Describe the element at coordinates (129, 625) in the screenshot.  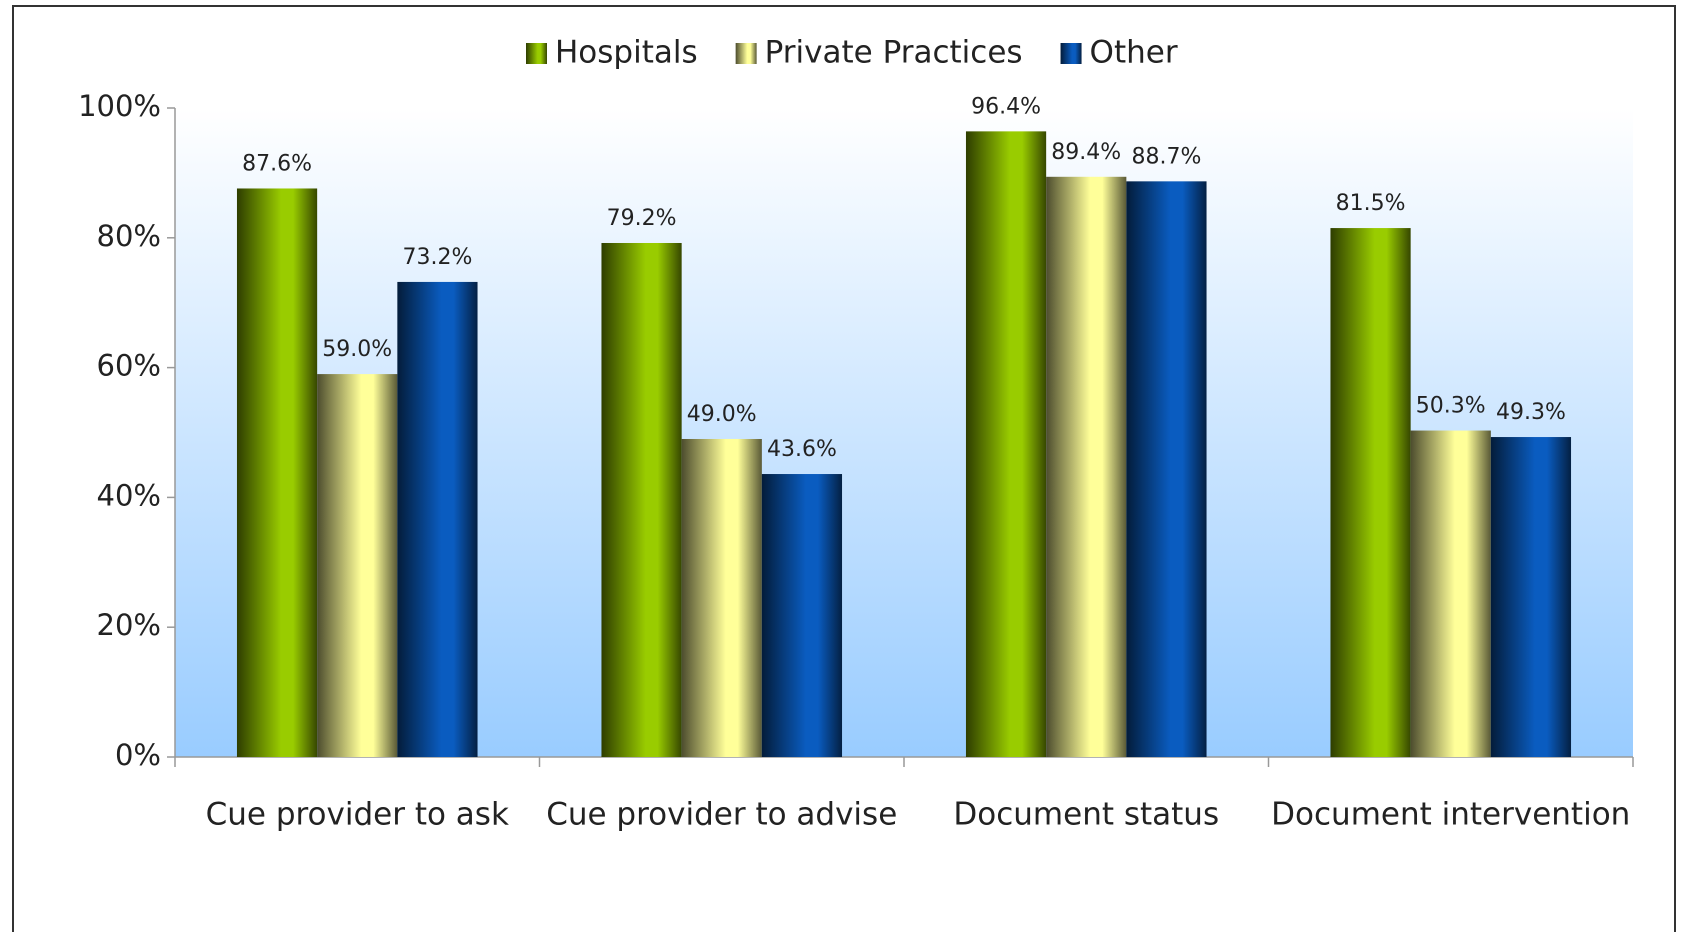
I see `y-tick-label: 20%` at that location.